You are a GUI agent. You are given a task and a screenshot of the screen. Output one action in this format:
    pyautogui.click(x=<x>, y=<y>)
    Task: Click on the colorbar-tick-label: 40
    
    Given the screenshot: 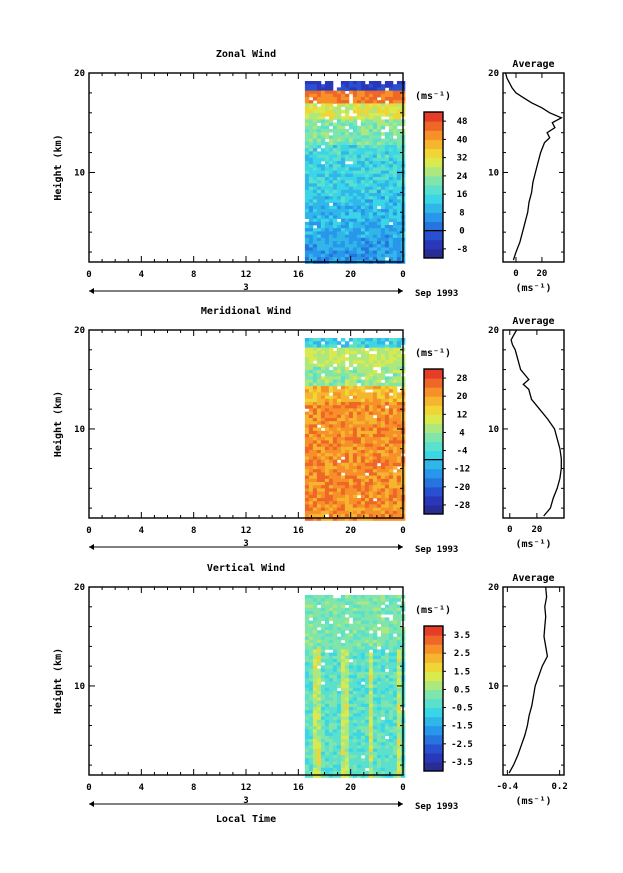 What is the action you would take?
    pyautogui.click(x=462, y=140)
    